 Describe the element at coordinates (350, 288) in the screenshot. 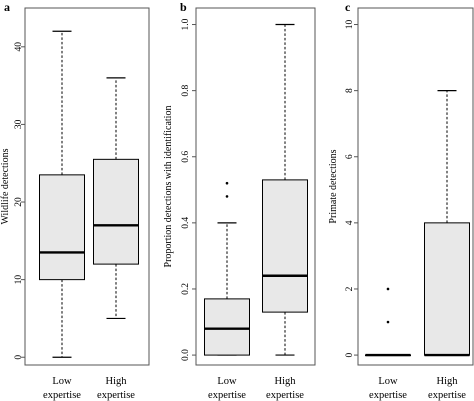

I see `y-tick-label: 2` at that location.